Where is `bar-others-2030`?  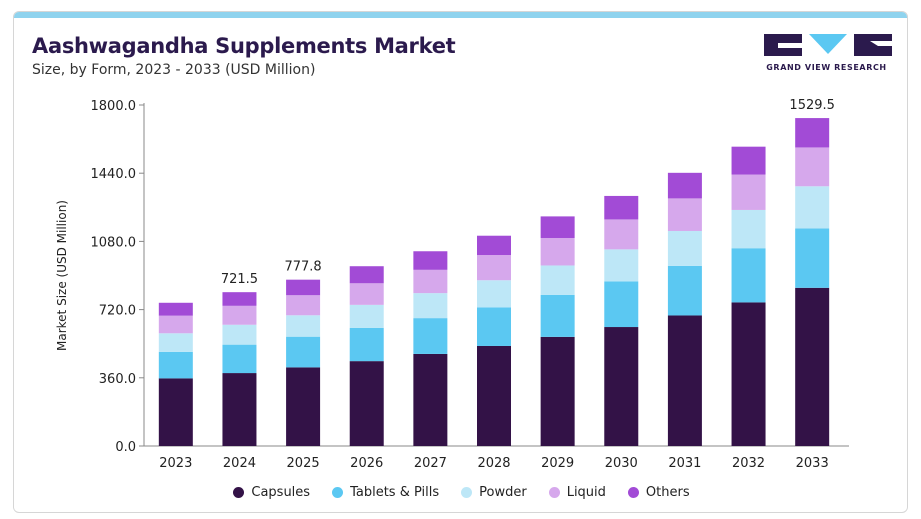 bar-others-2030 is located at coordinates (621, 207).